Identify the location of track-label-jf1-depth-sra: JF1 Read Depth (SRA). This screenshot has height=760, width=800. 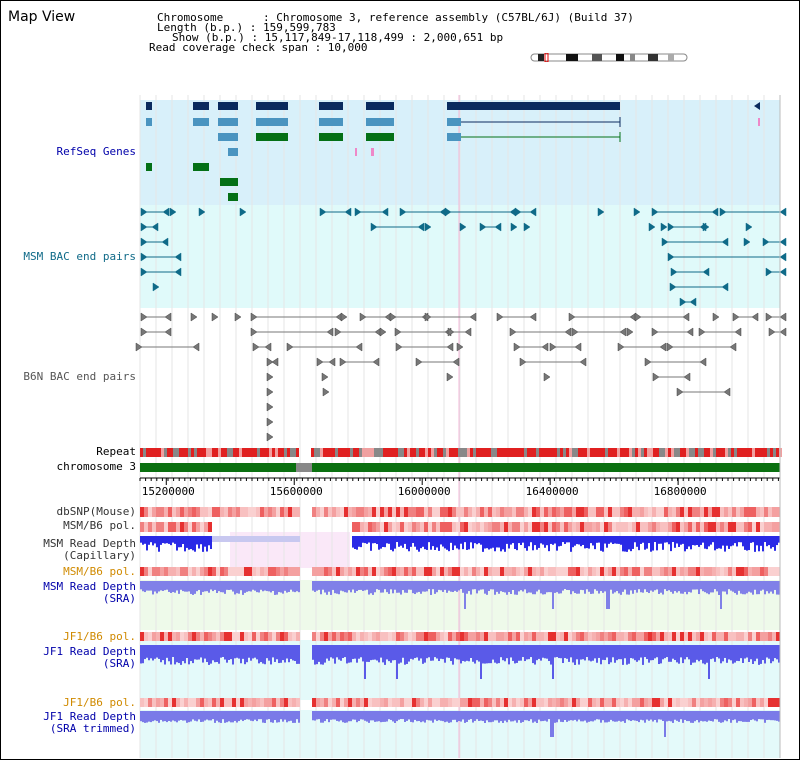
(89, 657).